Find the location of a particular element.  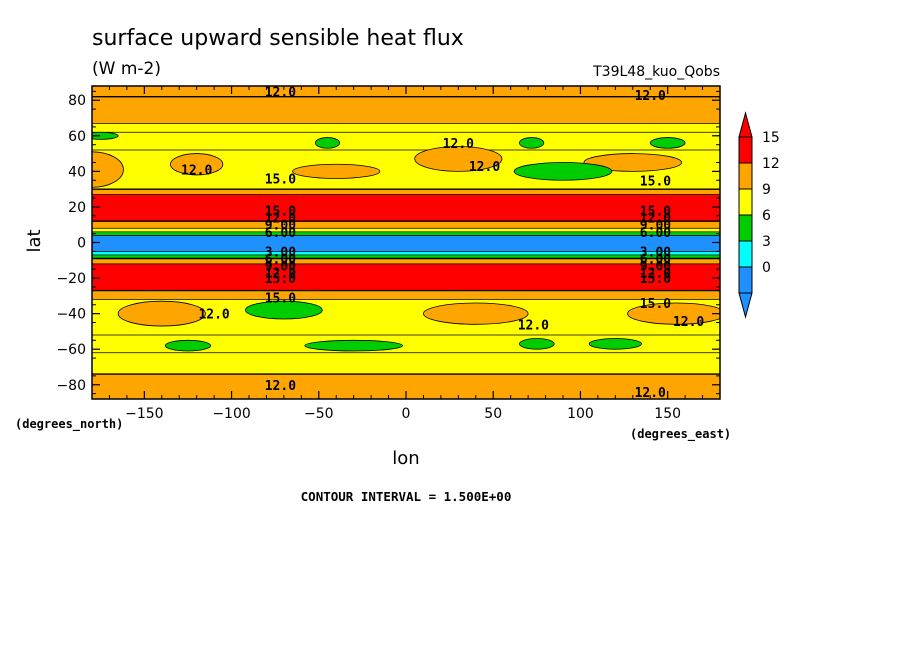

x-tick-label: −50 is located at coordinates (319, 414).